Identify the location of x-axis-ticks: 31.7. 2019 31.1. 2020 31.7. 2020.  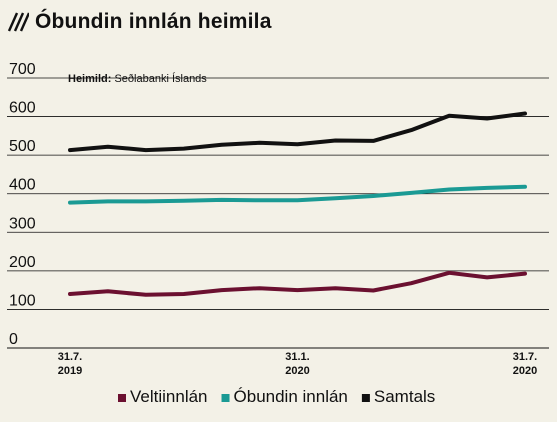
(297, 364).